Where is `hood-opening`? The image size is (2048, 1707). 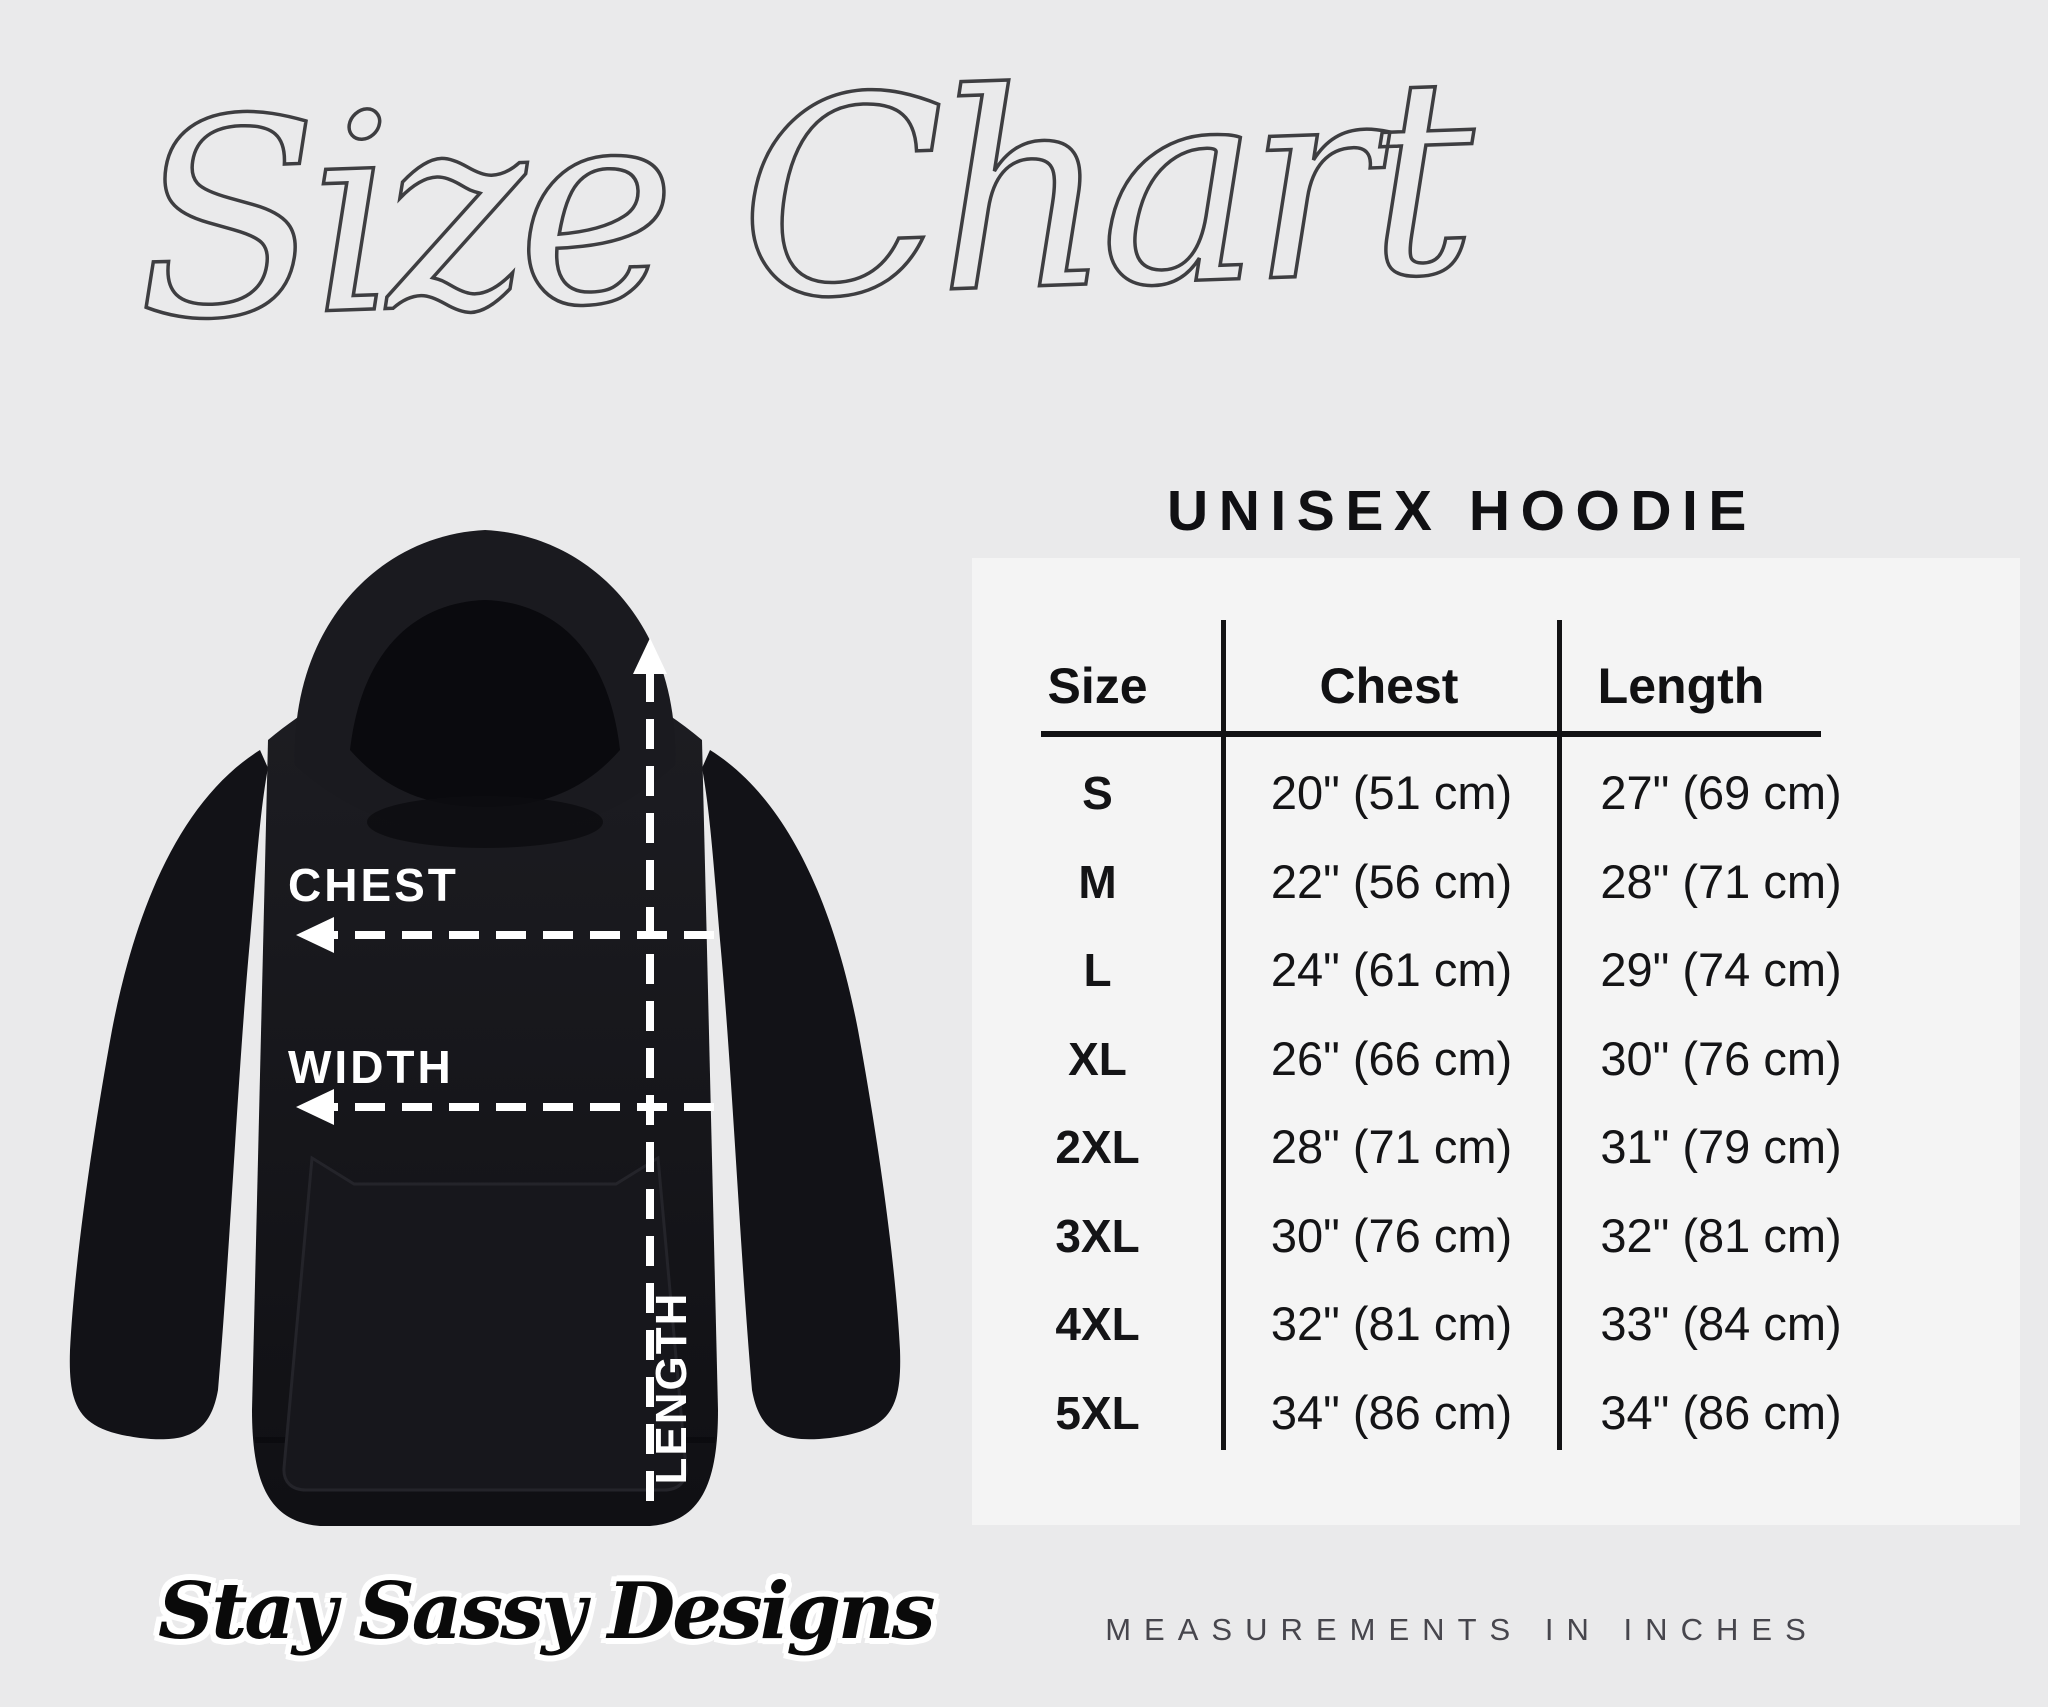 hood-opening is located at coordinates (485, 703).